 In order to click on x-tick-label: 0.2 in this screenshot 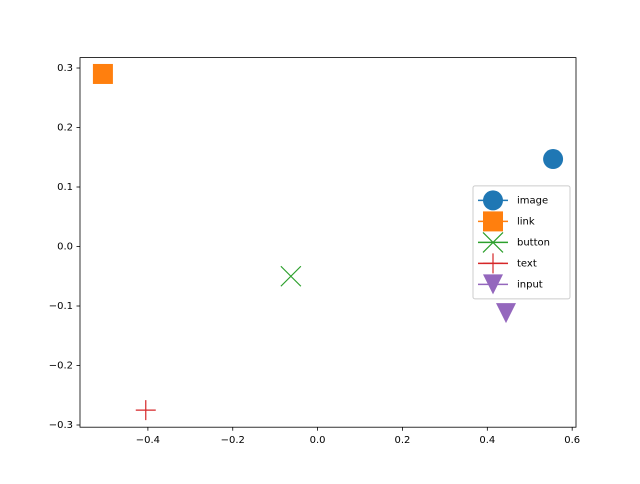, I will do `click(403, 440)`.